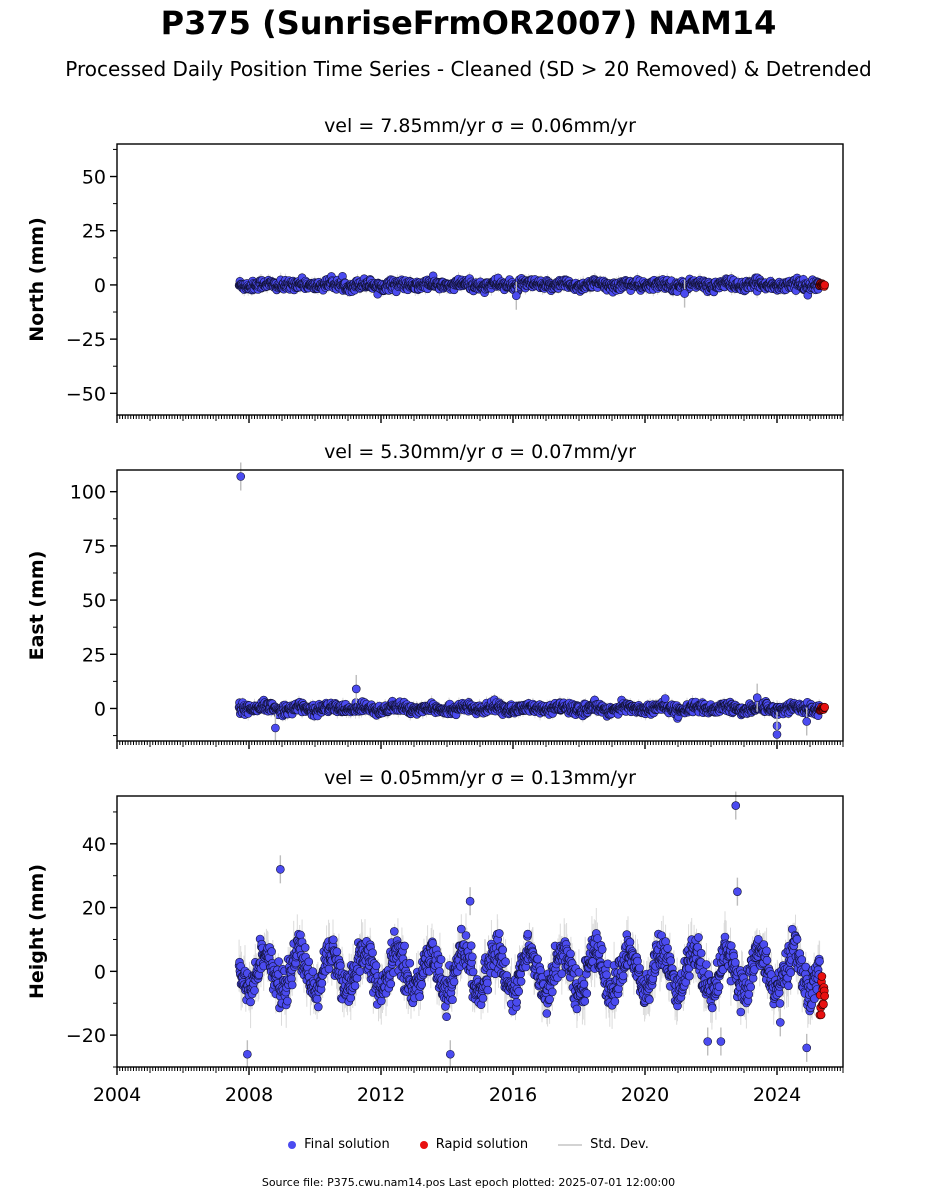 This screenshot has width=937, height=1200. What do you see at coordinates (86, 394) in the screenshot?
I see `y-tick-label: −50` at bounding box center [86, 394].